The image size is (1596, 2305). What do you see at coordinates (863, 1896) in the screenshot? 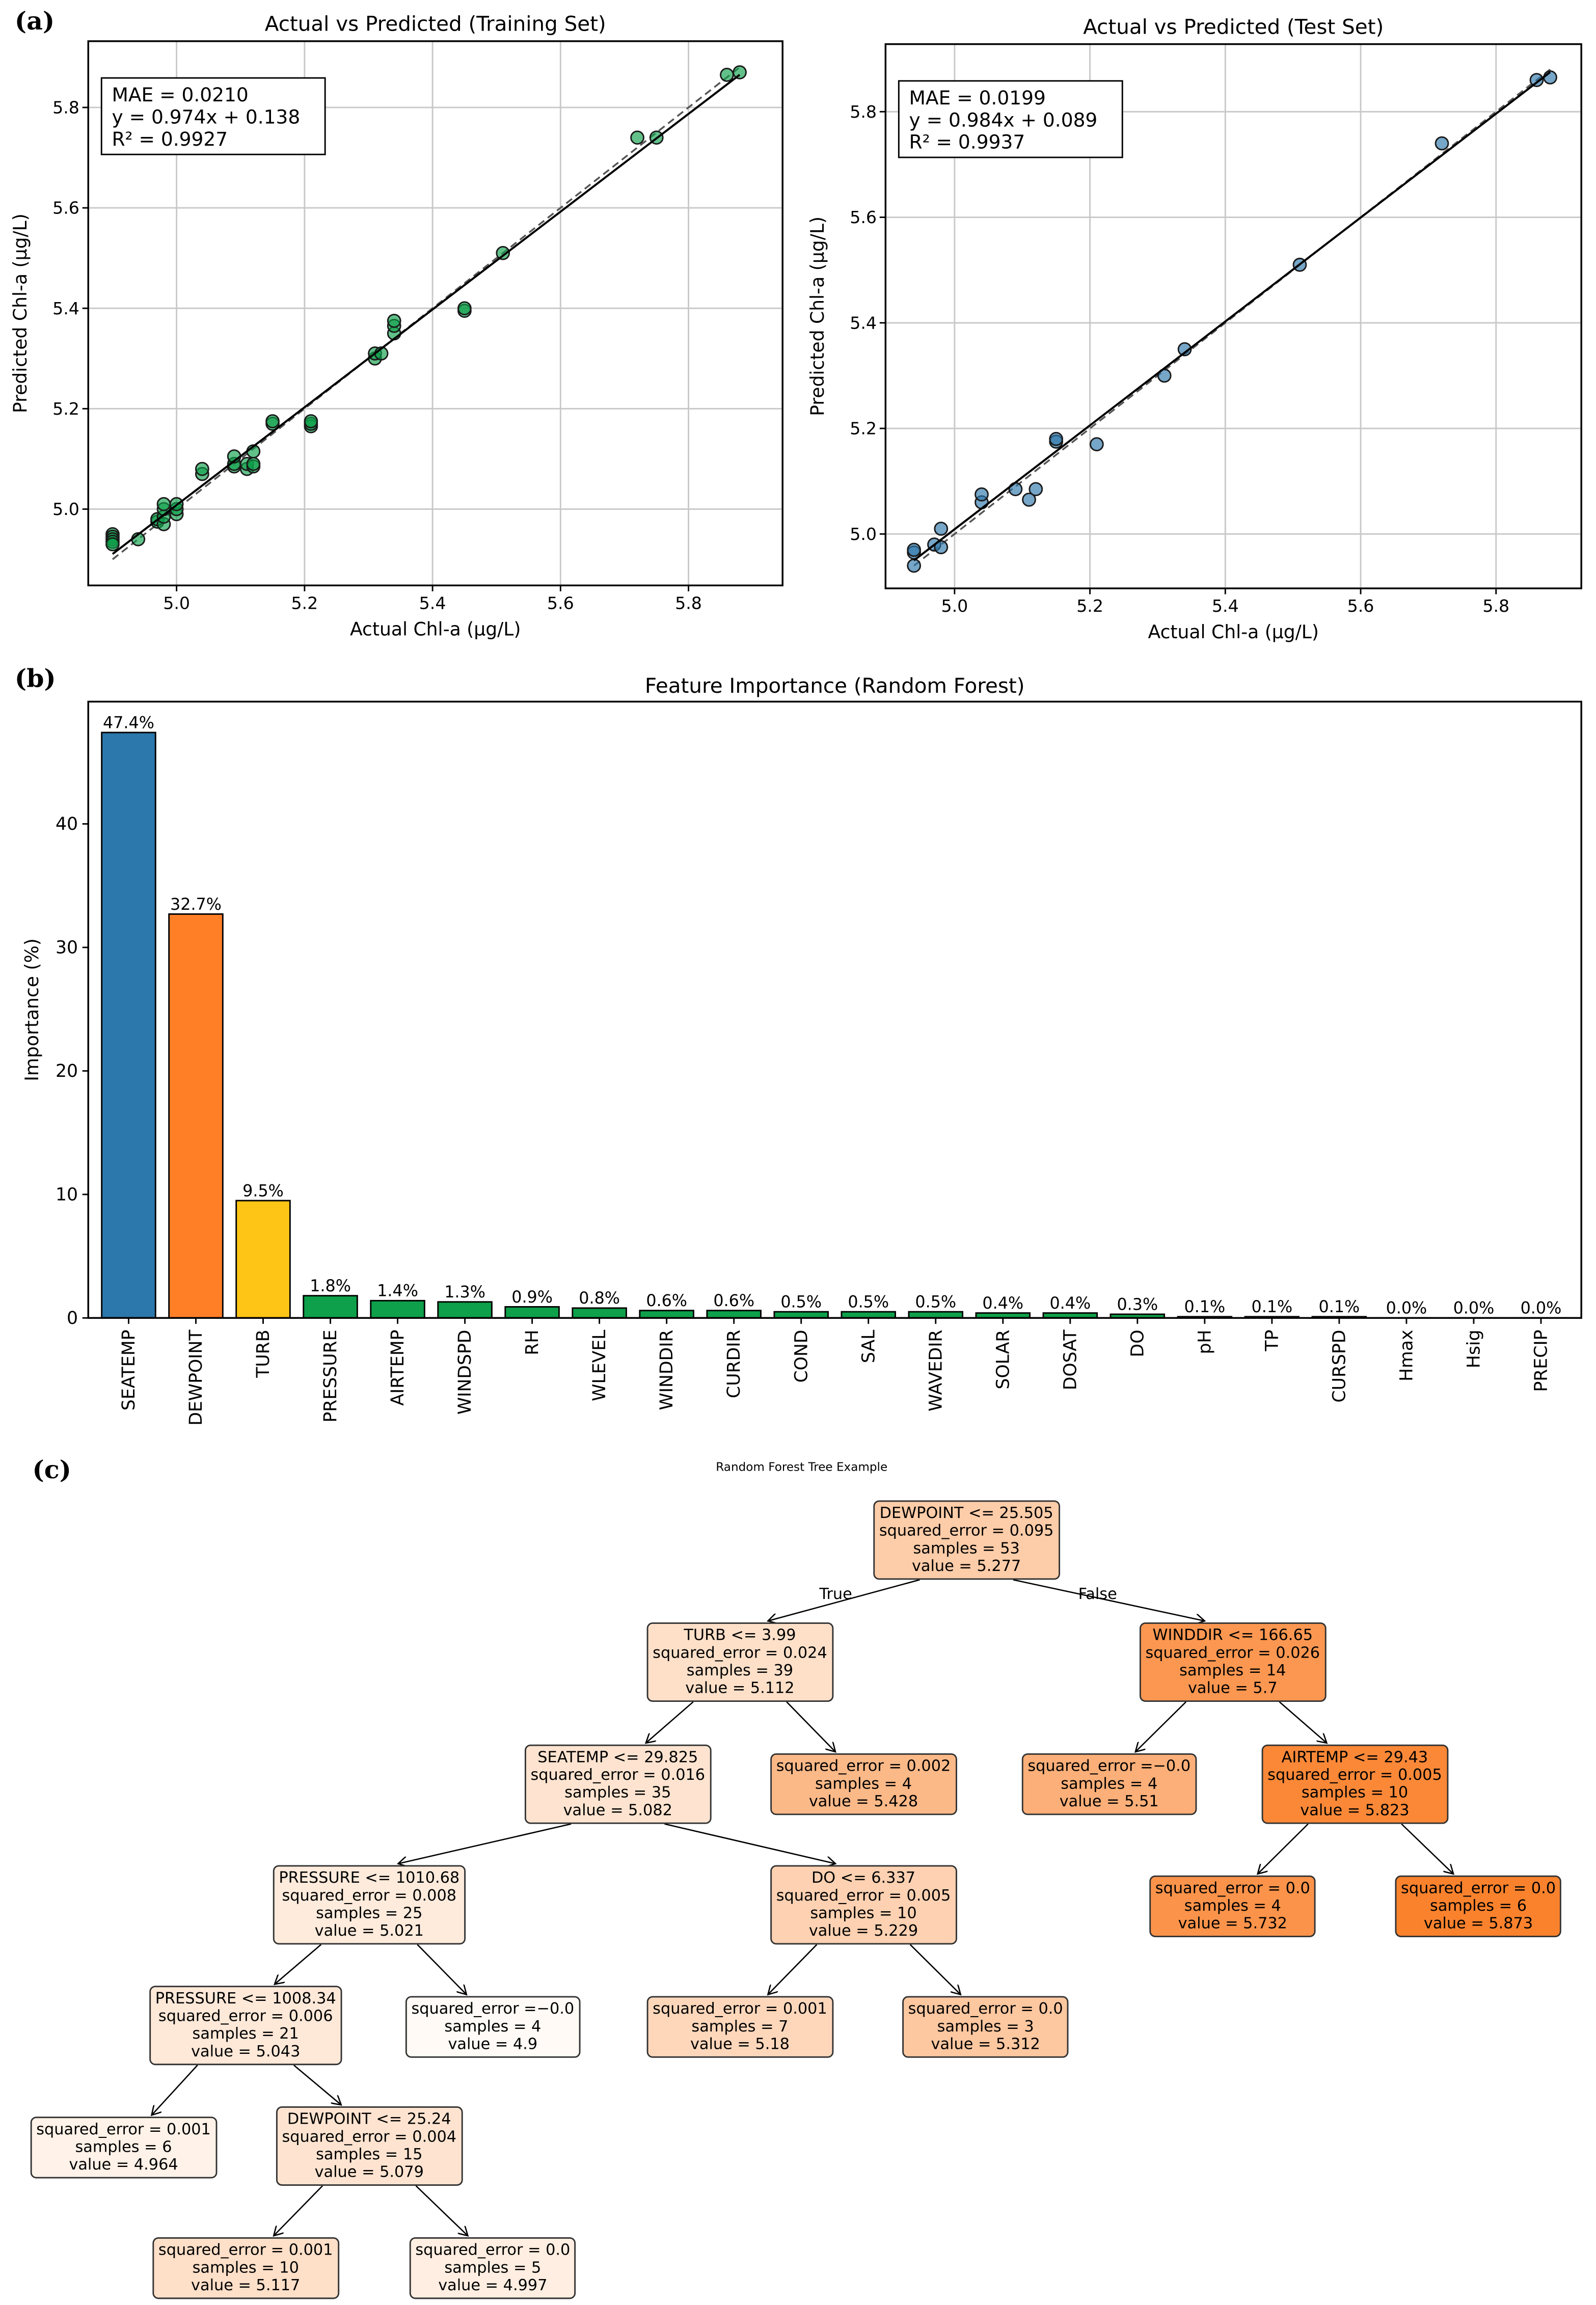
I see `node-text: squared_error = 0.005` at bounding box center [863, 1896].